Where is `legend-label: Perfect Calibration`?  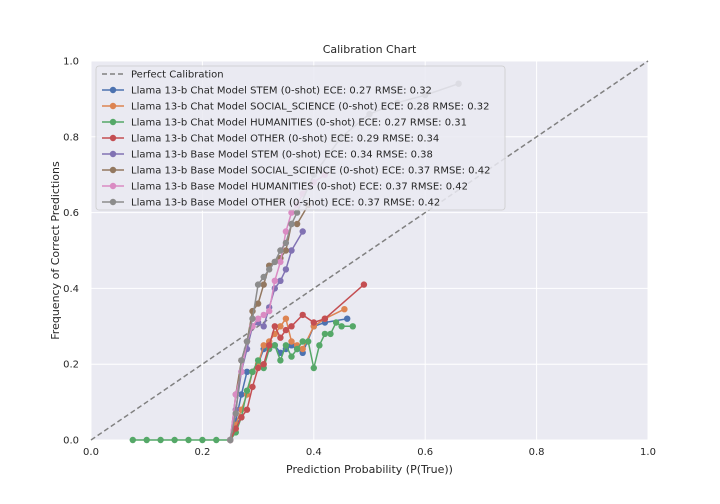
legend-label: Perfect Calibration is located at coordinates (177, 75).